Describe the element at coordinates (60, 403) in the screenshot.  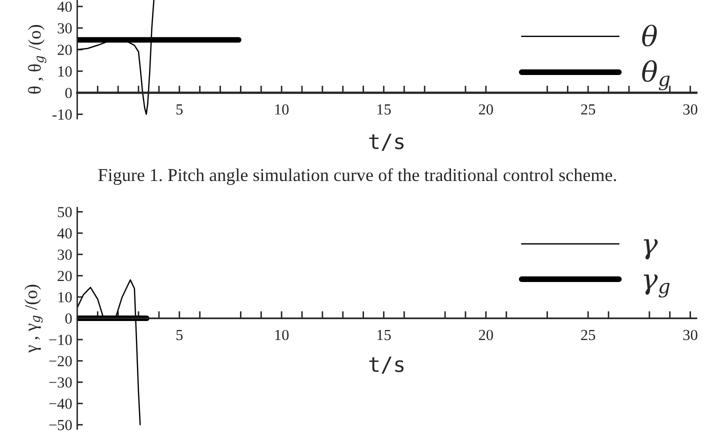
I see `y-tick-label: −40` at that location.